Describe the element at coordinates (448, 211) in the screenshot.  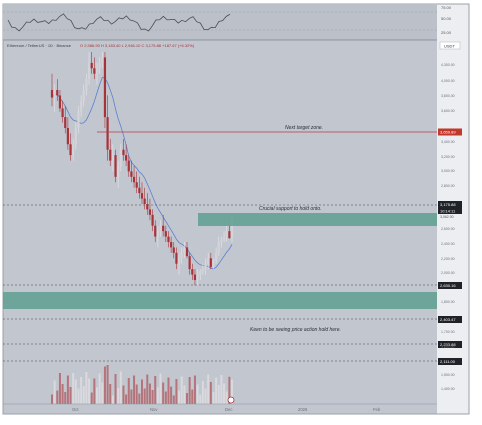
I see `countdown: 10:14:11` at that location.